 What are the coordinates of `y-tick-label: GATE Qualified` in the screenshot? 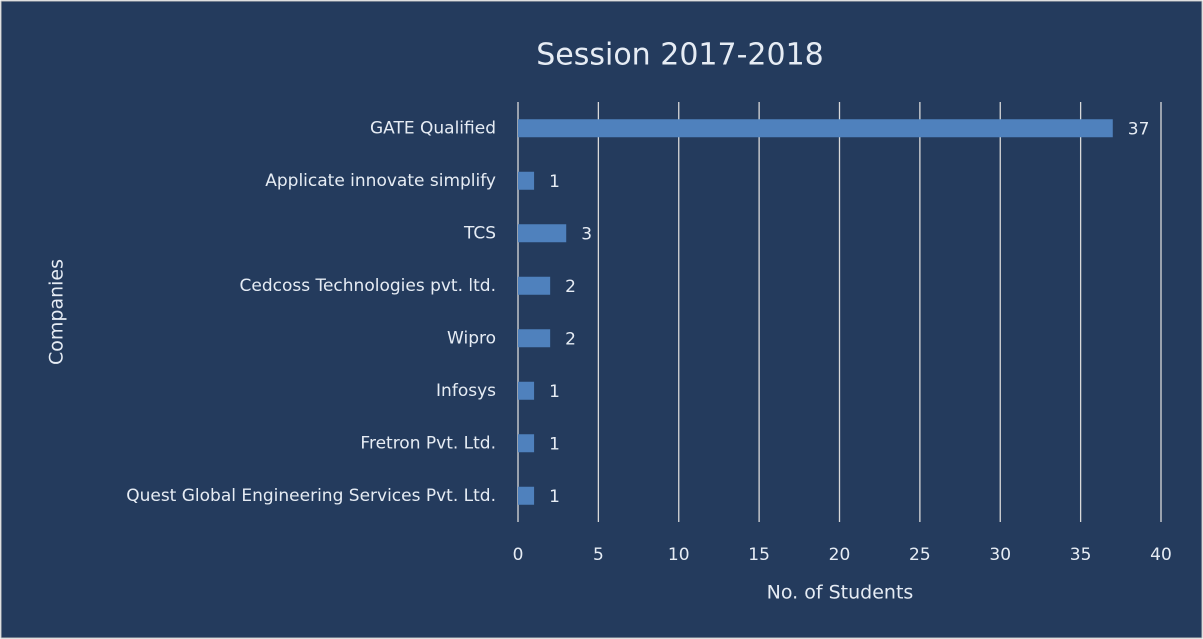 It's located at (433, 128).